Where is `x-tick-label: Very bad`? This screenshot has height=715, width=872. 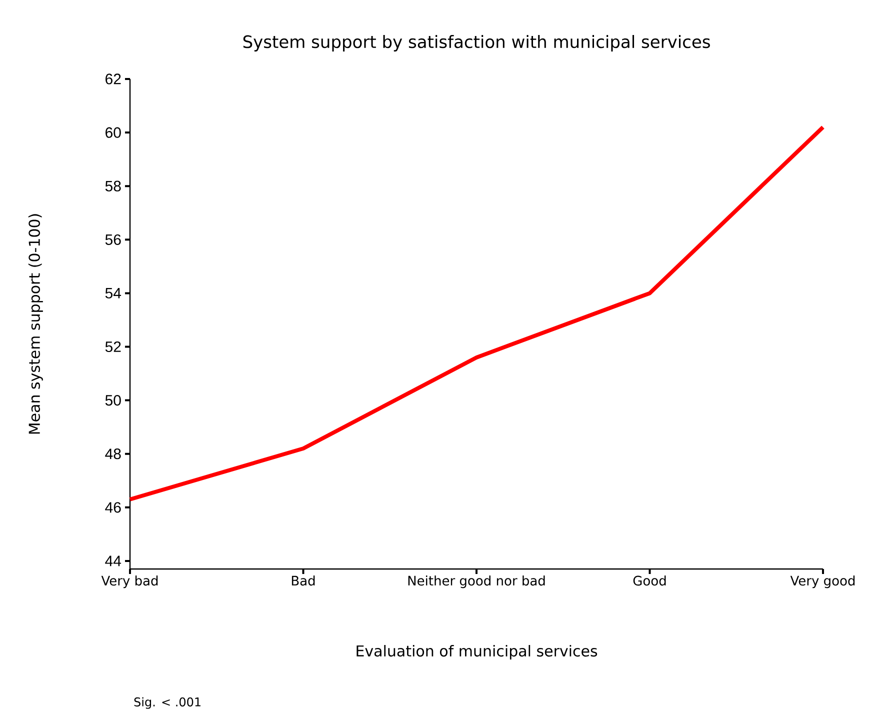
x-tick-label: Very bad is located at coordinates (129, 582).